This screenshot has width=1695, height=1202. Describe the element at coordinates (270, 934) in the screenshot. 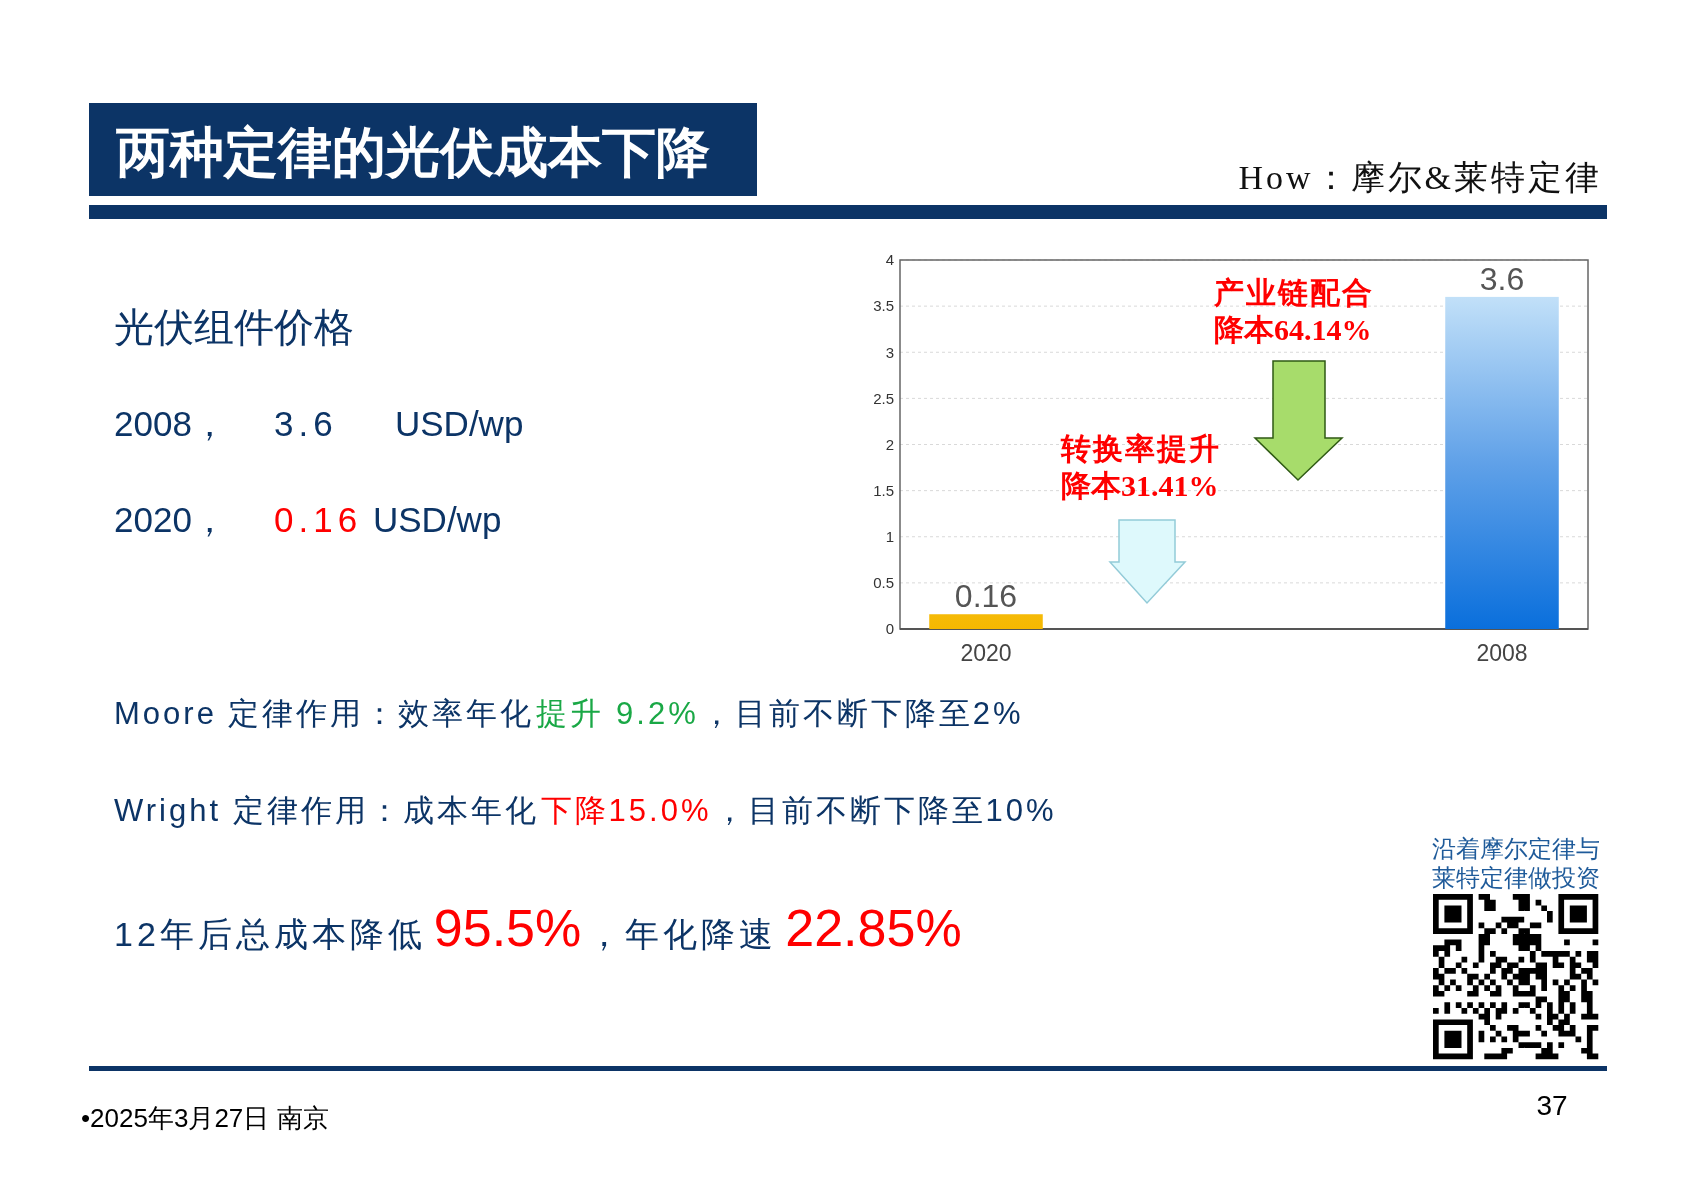

I see `text: 12年后总成本降低` at that location.